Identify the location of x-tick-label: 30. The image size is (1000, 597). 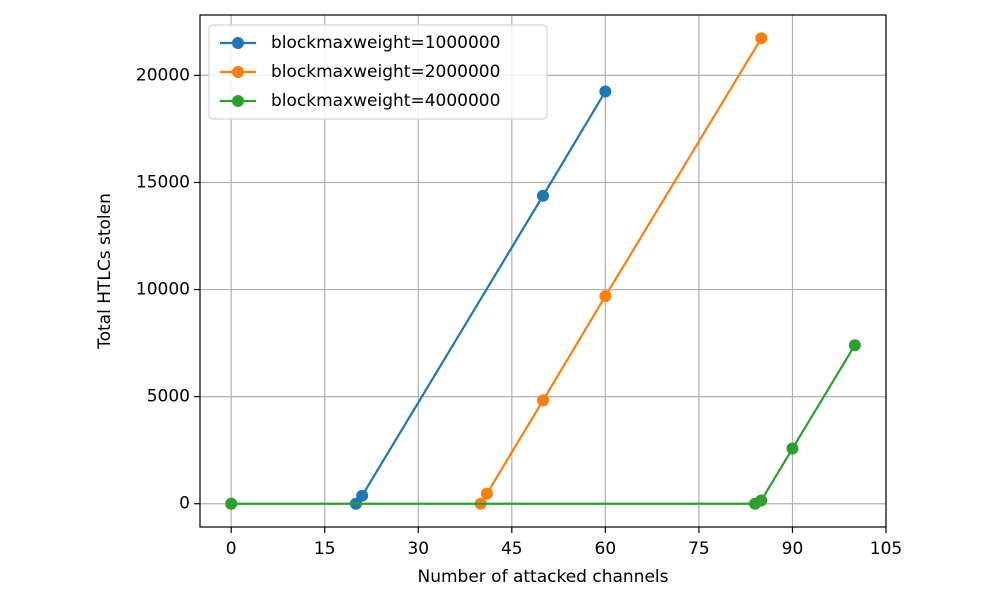
(418, 549).